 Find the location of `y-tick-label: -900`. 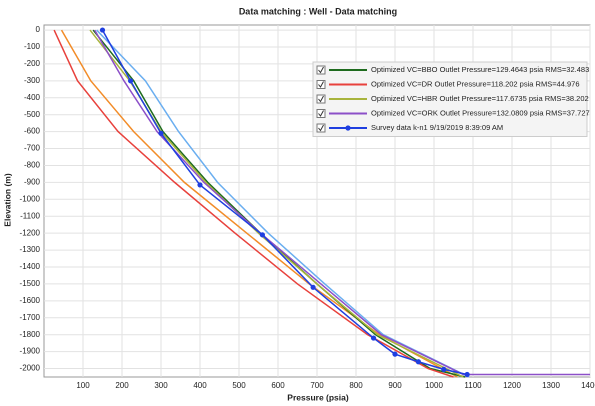

y-tick-label: -900 is located at coordinates (32, 181).